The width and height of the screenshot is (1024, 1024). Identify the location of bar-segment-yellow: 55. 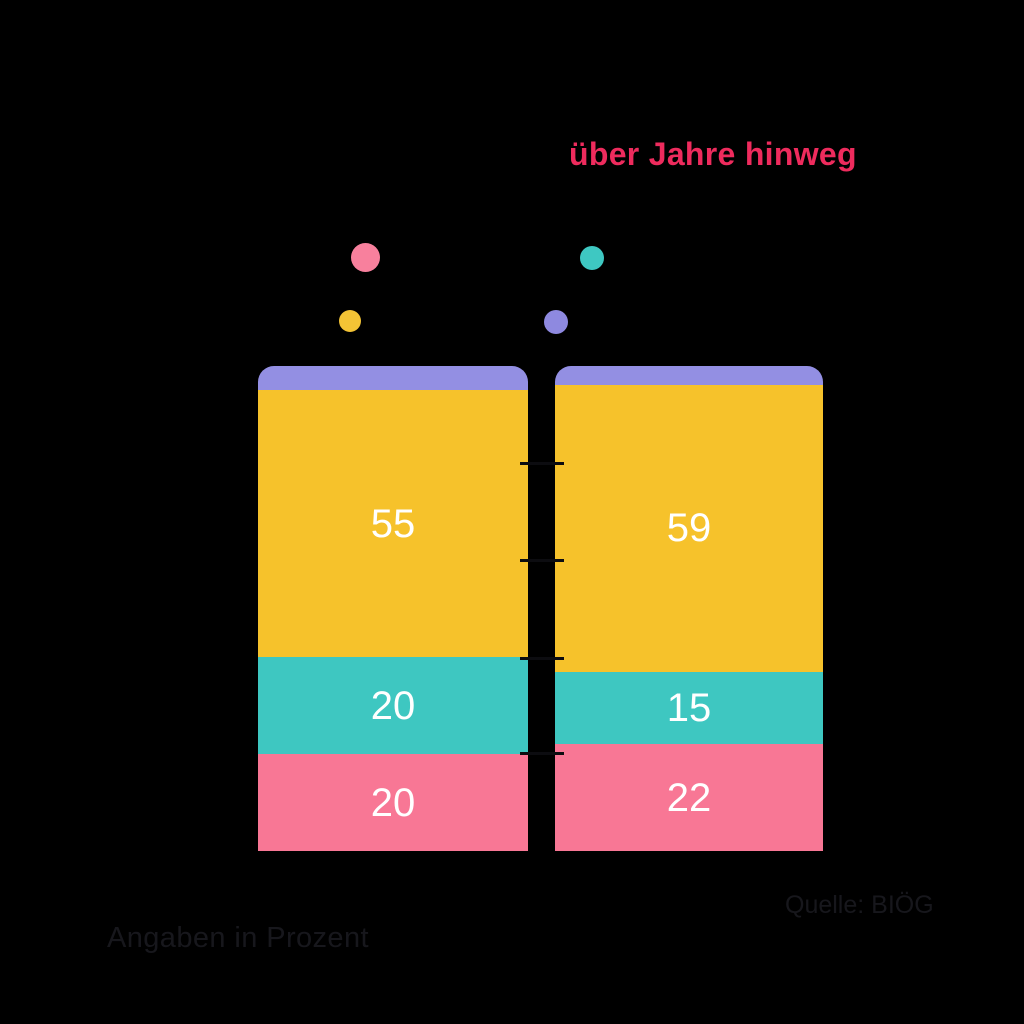
(393, 523).